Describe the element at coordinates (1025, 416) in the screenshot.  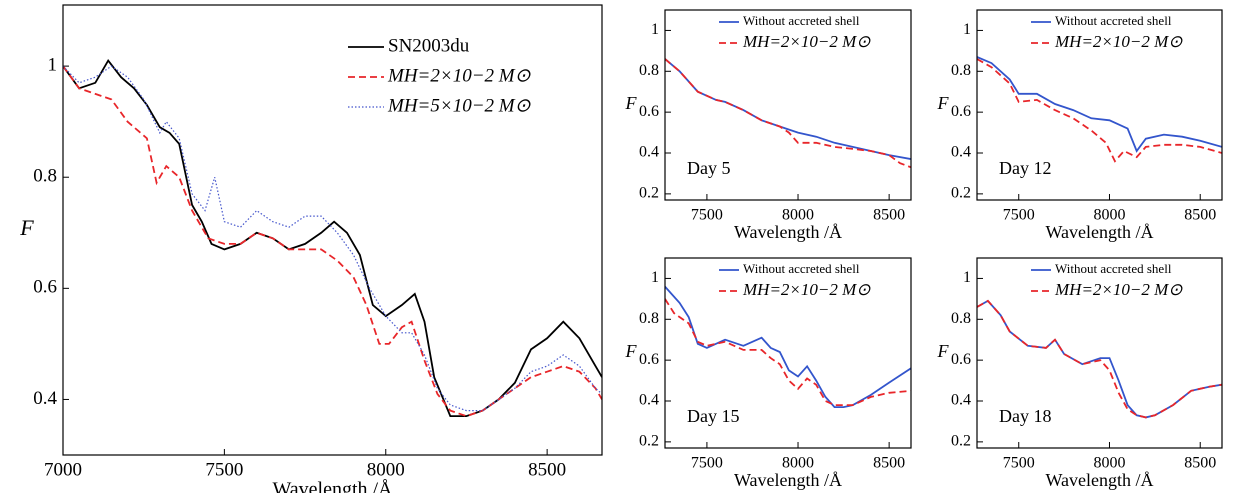
I see `annotation: Day 18` at that location.